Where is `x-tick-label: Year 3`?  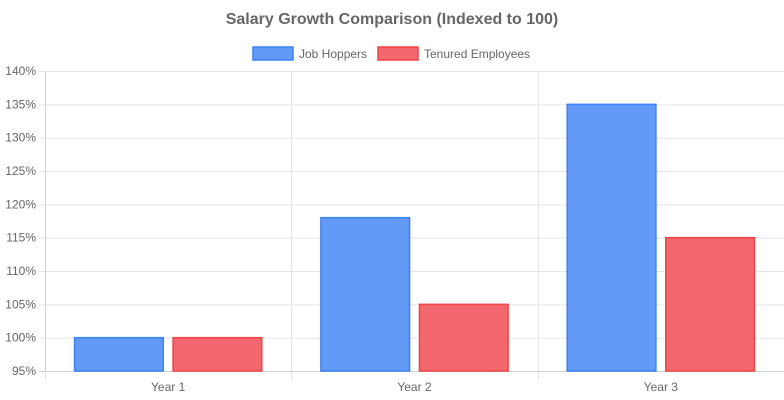
x-tick-label: Year 3 is located at coordinates (661, 387).